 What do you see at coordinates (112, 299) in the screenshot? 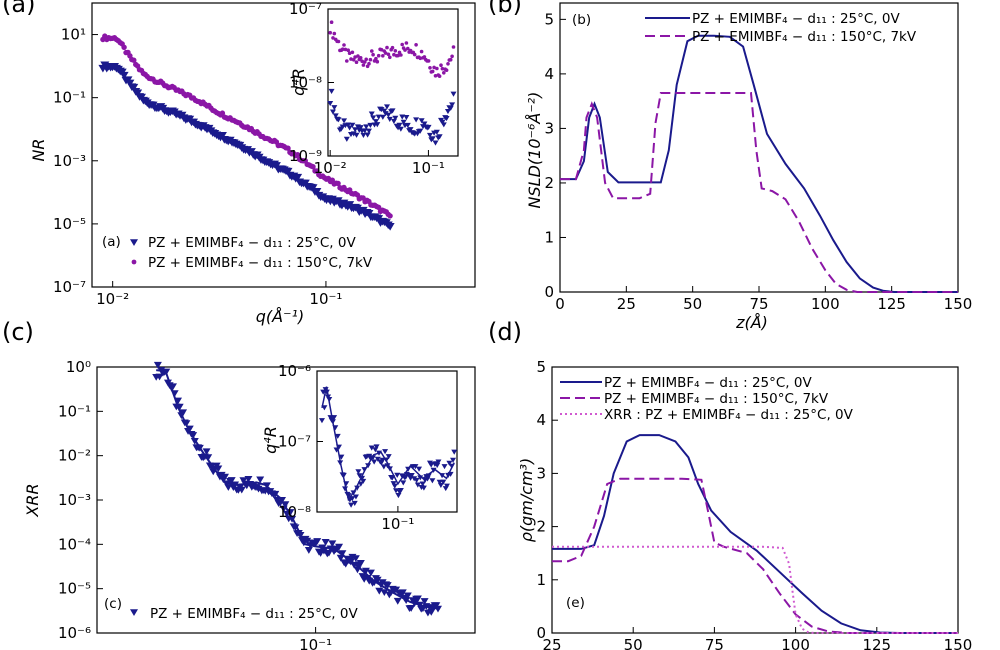
I see `panel-a-x-tick-label: 10⁻²` at bounding box center [112, 299].